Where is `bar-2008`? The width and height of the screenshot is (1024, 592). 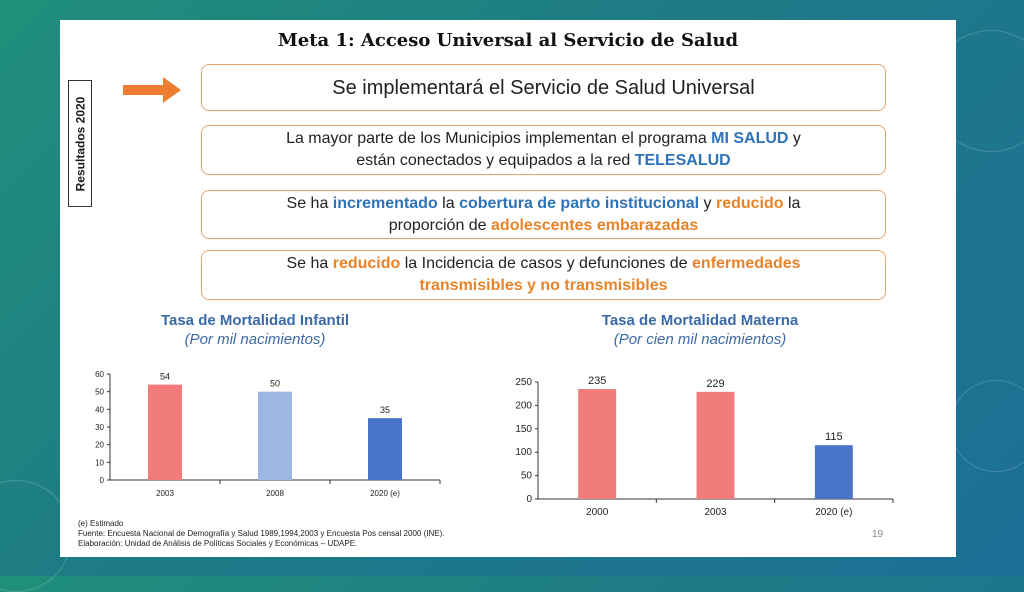
bar-2008 is located at coordinates (275, 435).